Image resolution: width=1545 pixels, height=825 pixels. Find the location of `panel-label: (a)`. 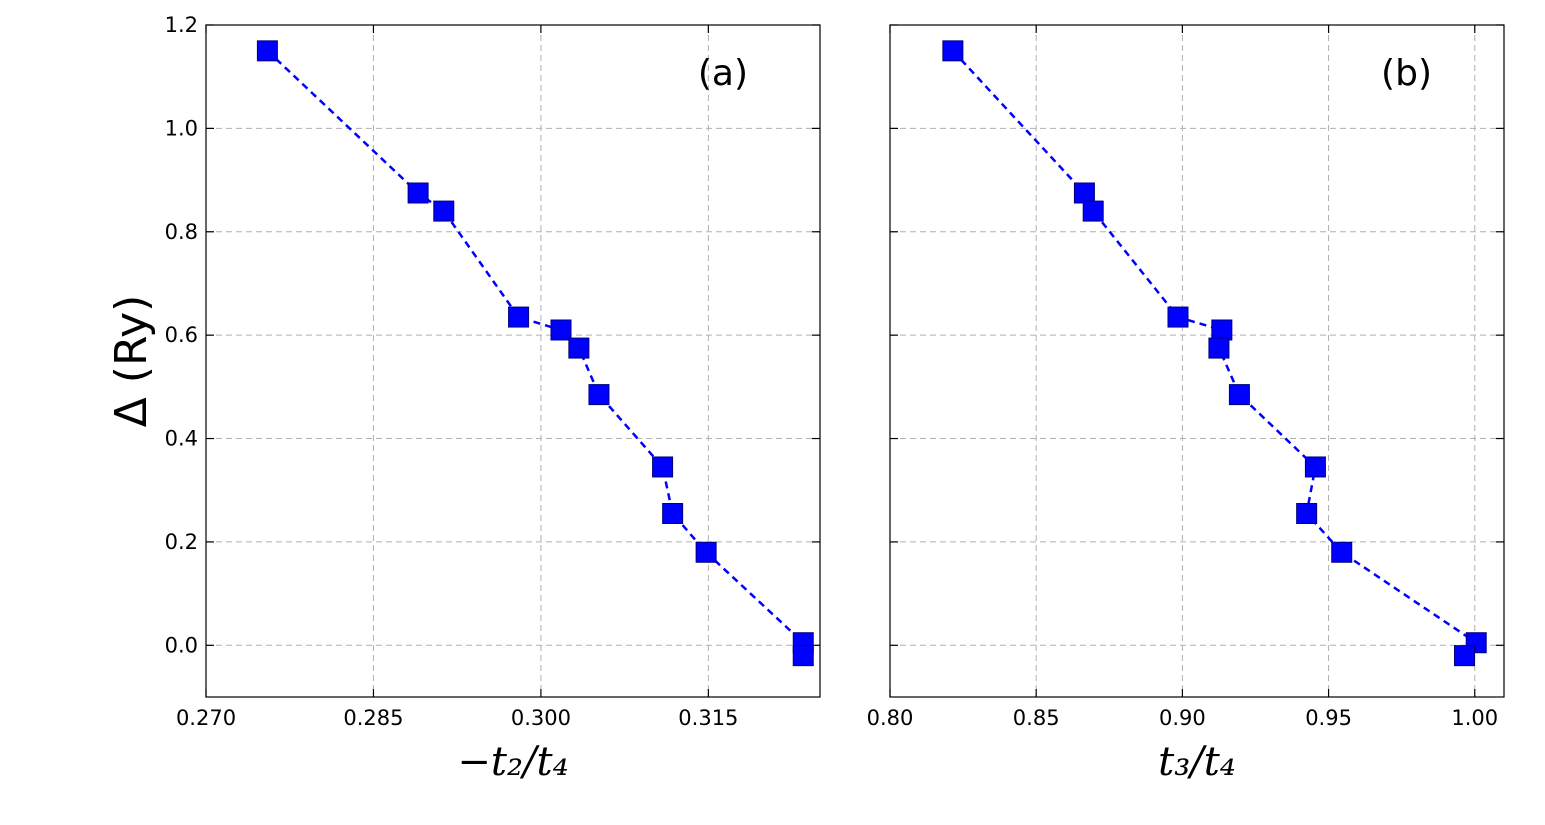

panel-label: (a) is located at coordinates (723, 73).